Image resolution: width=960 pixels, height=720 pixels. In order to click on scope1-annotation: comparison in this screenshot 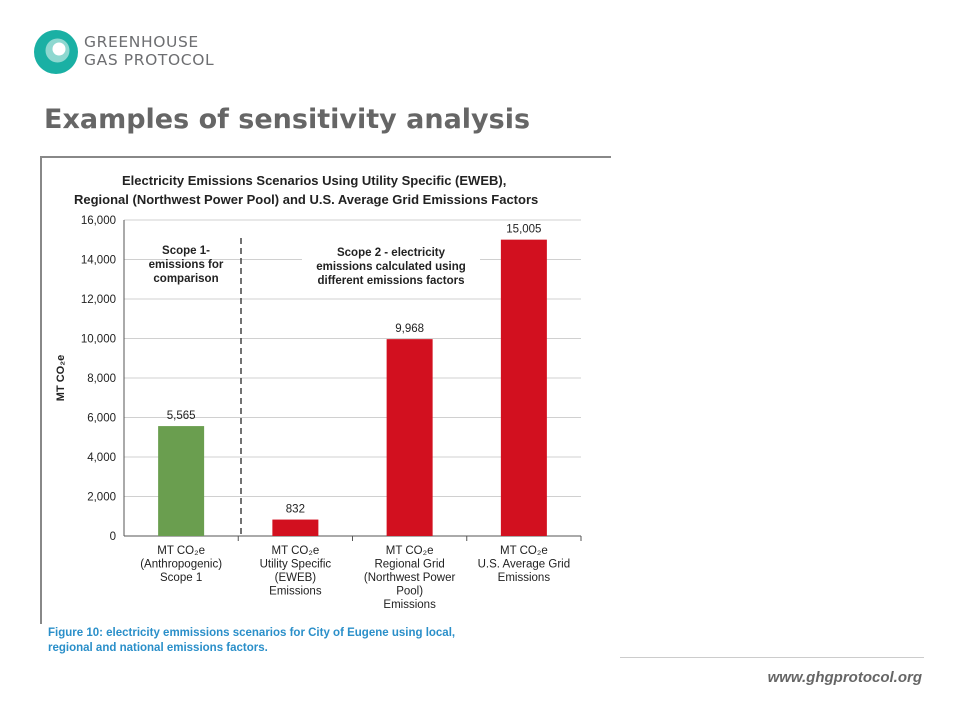, I will do `click(185, 279)`.